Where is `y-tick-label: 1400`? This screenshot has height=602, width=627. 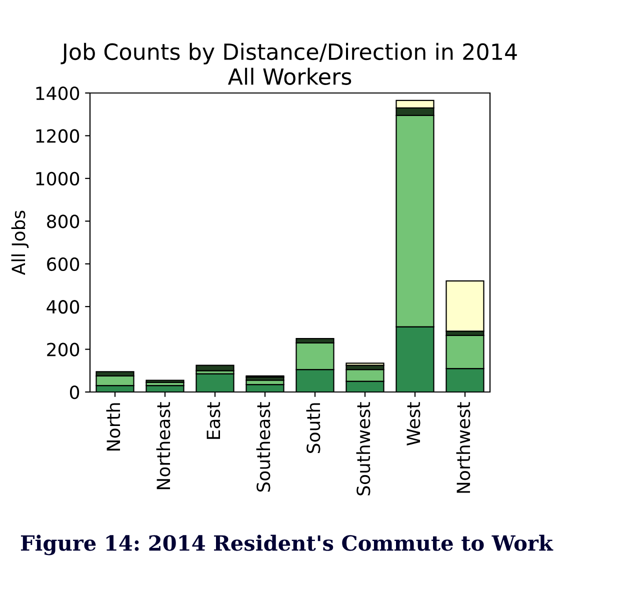 y-tick-label: 1400 is located at coordinates (58, 93).